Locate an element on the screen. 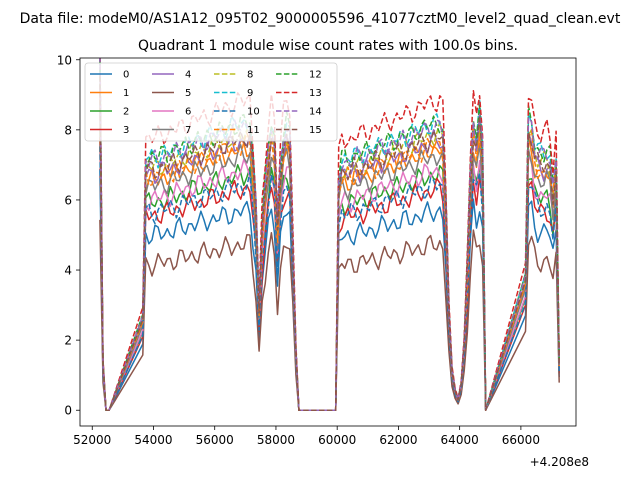  y-tick-label: 10 is located at coordinates (64, 60).